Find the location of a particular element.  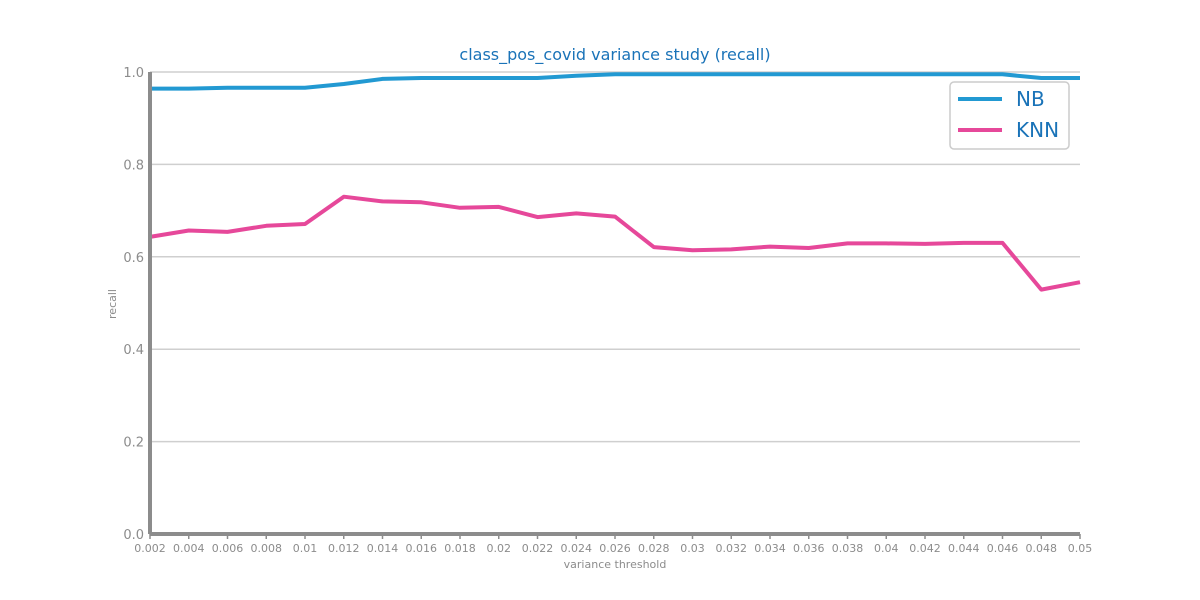

x-tick-label: 0.03 is located at coordinates (692, 548).